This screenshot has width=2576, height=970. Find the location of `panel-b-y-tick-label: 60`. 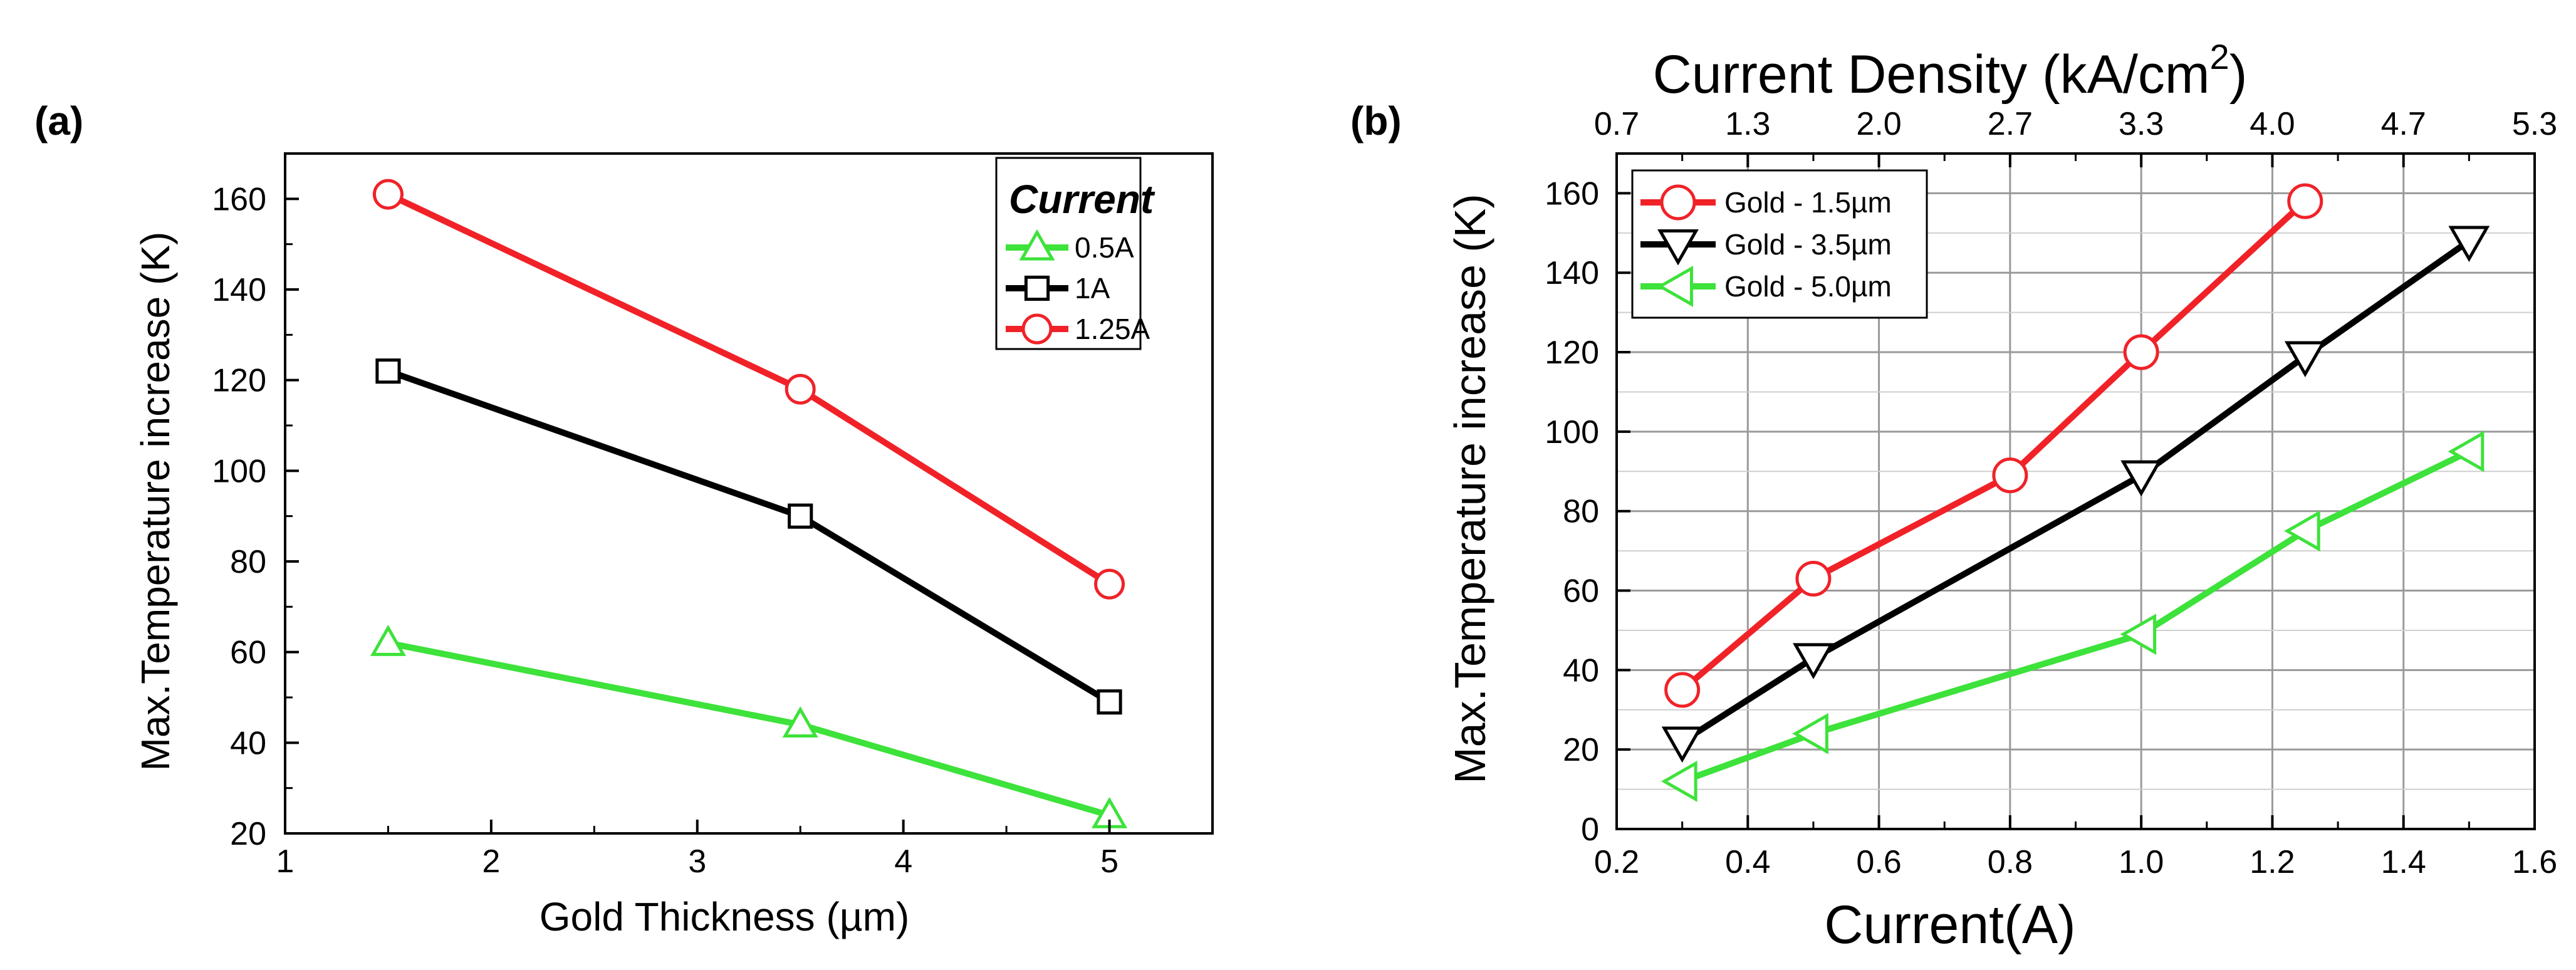

panel-b-y-tick-label: 60 is located at coordinates (1581, 591).